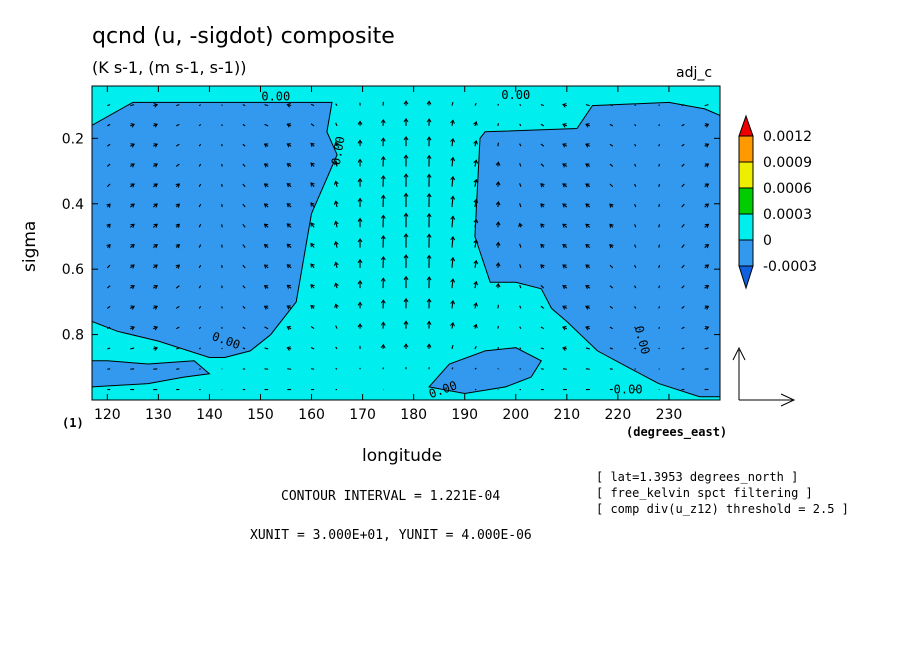  I want to click on note-line: [ free_kelvin spct filtering ], so click(704, 493).